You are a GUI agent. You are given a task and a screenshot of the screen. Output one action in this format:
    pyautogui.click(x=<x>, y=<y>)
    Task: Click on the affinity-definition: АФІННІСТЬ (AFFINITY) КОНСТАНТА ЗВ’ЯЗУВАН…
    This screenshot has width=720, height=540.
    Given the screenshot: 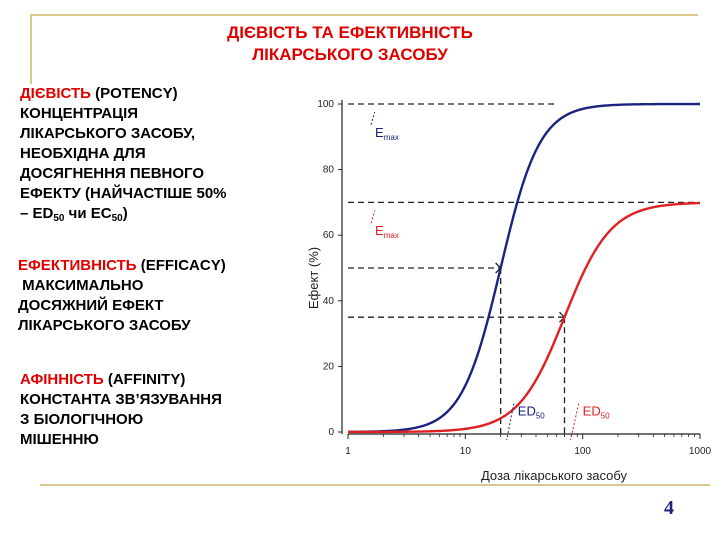 What is the action you would take?
    pyautogui.click(x=121, y=410)
    